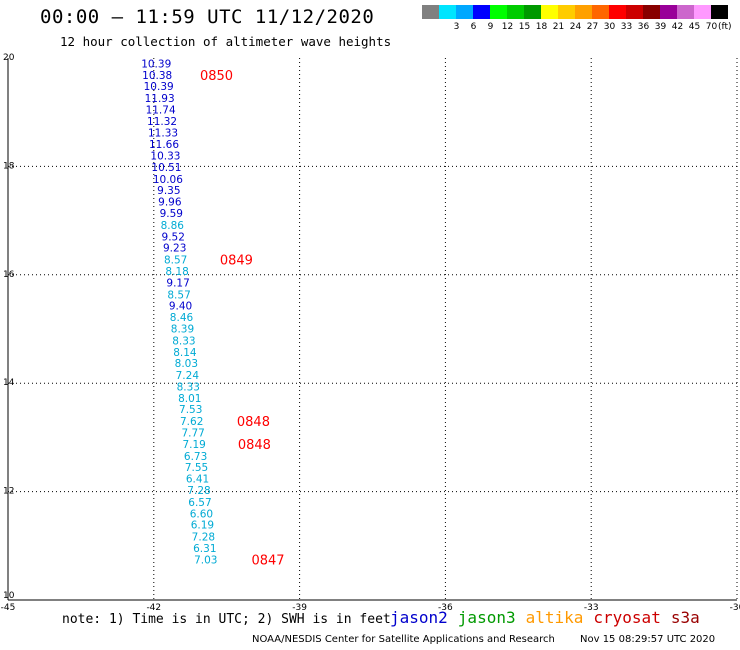  I want to click on wave-height-value: 8.86, so click(173, 226).